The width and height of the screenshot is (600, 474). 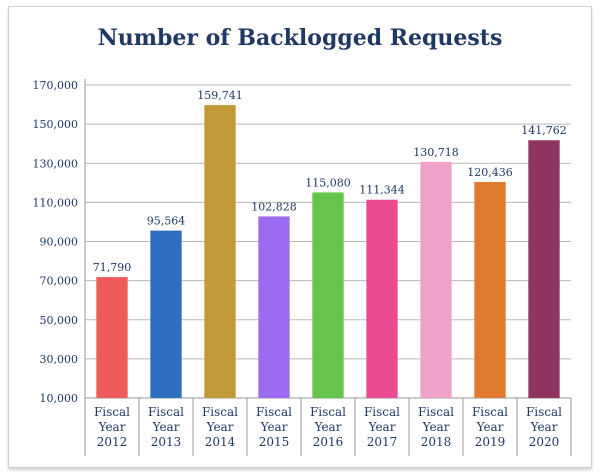 What do you see at coordinates (56, 163) in the screenshot?
I see `y-tick-label: 130,000` at bounding box center [56, 163].